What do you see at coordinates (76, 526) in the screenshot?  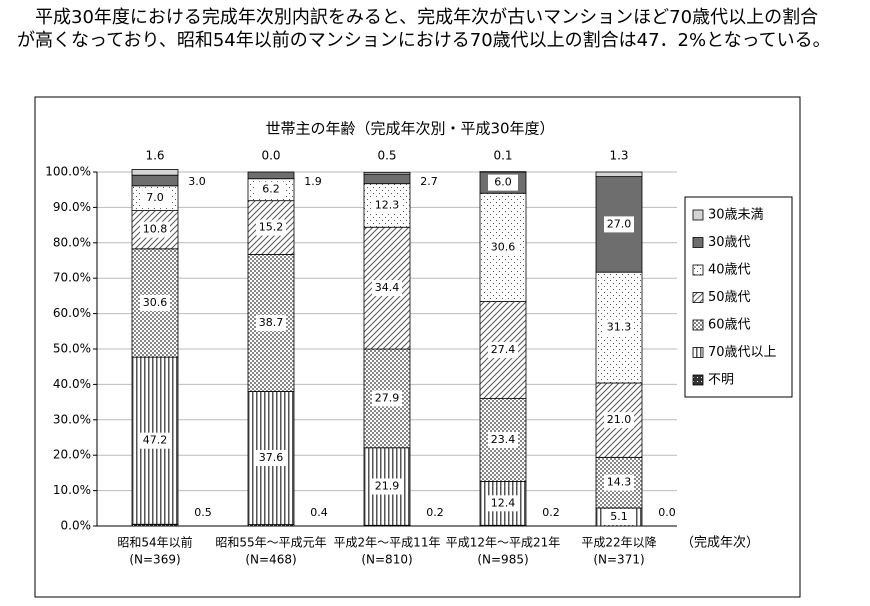 I see `y-tick-label: 0.0%` at bounding box center [76, 526].